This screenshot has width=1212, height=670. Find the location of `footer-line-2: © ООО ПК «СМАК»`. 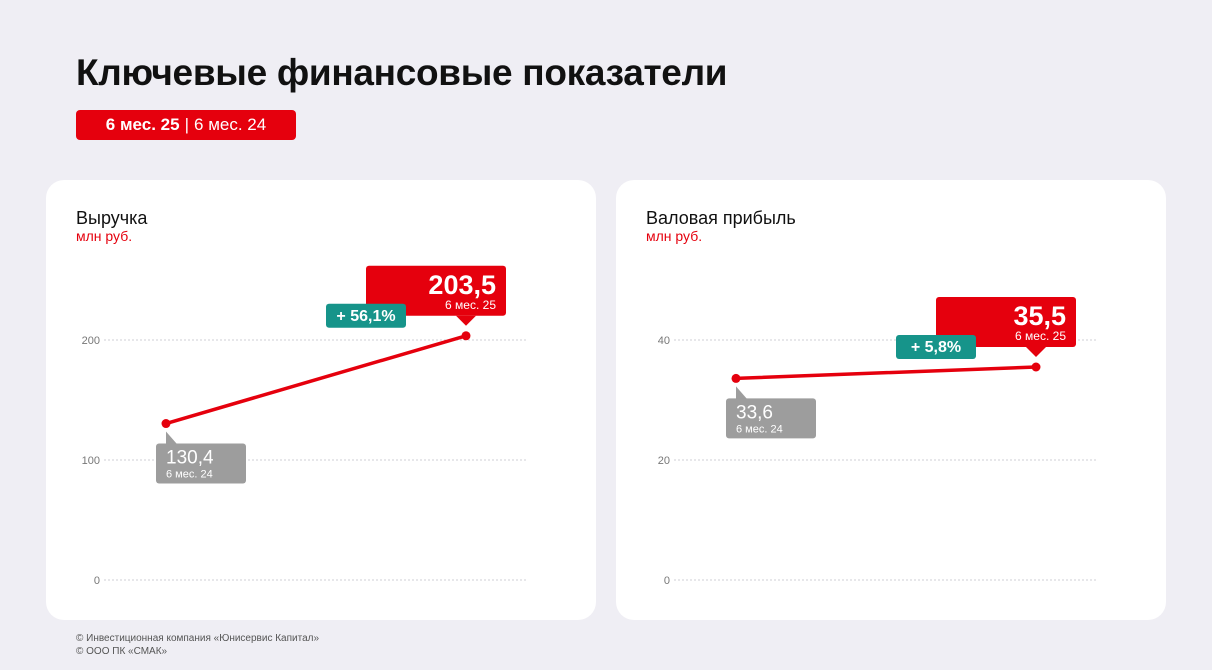

footer-line-2: © ООО ПК «СМАК» is located at coordinates (122, 651).